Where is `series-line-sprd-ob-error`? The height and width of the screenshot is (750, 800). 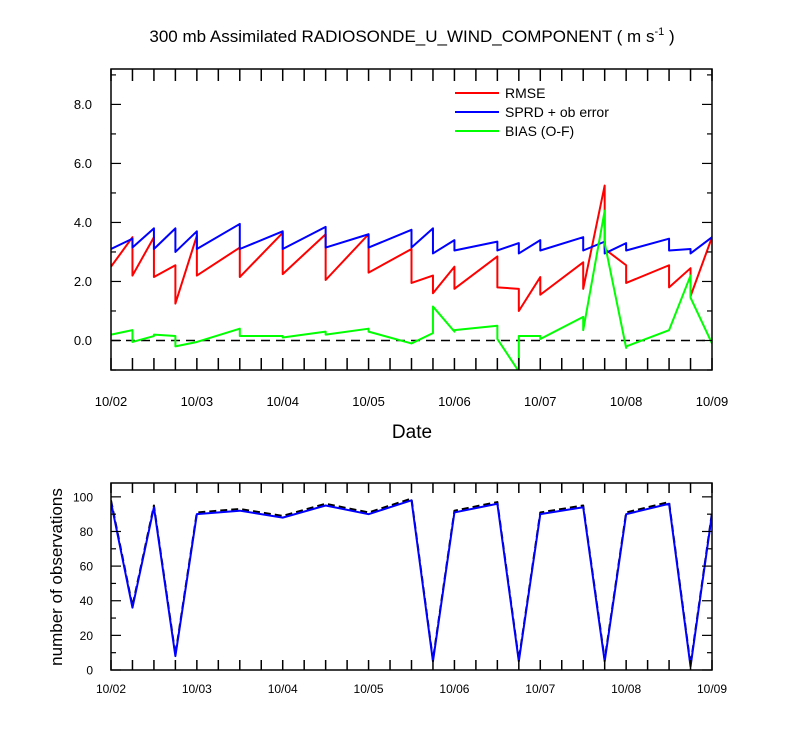
series-line-sprd-ob-error is located at coordinates (411, 238).